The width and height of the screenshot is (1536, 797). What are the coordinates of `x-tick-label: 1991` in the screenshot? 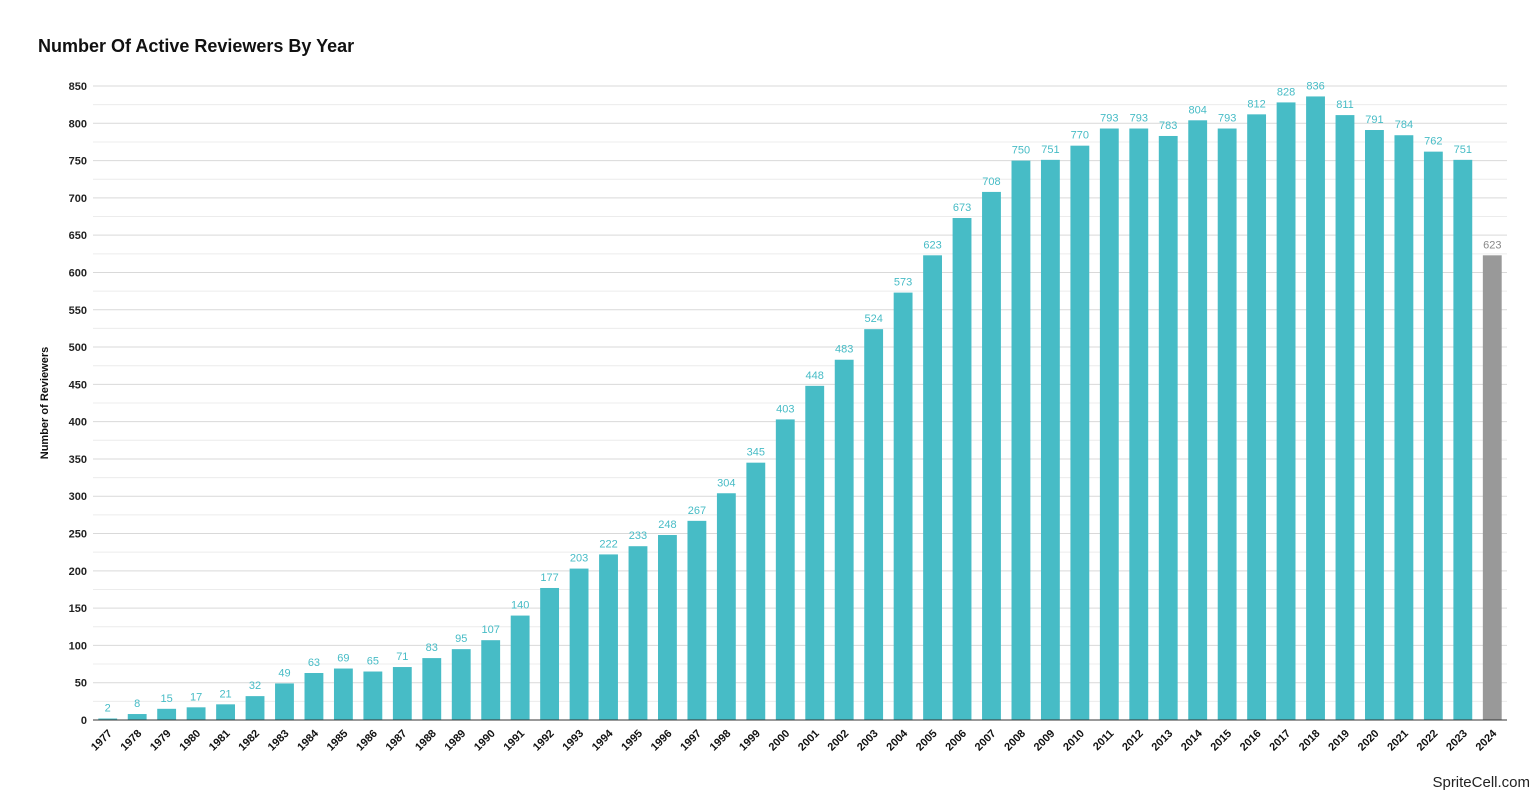 It's located at (514, 741).